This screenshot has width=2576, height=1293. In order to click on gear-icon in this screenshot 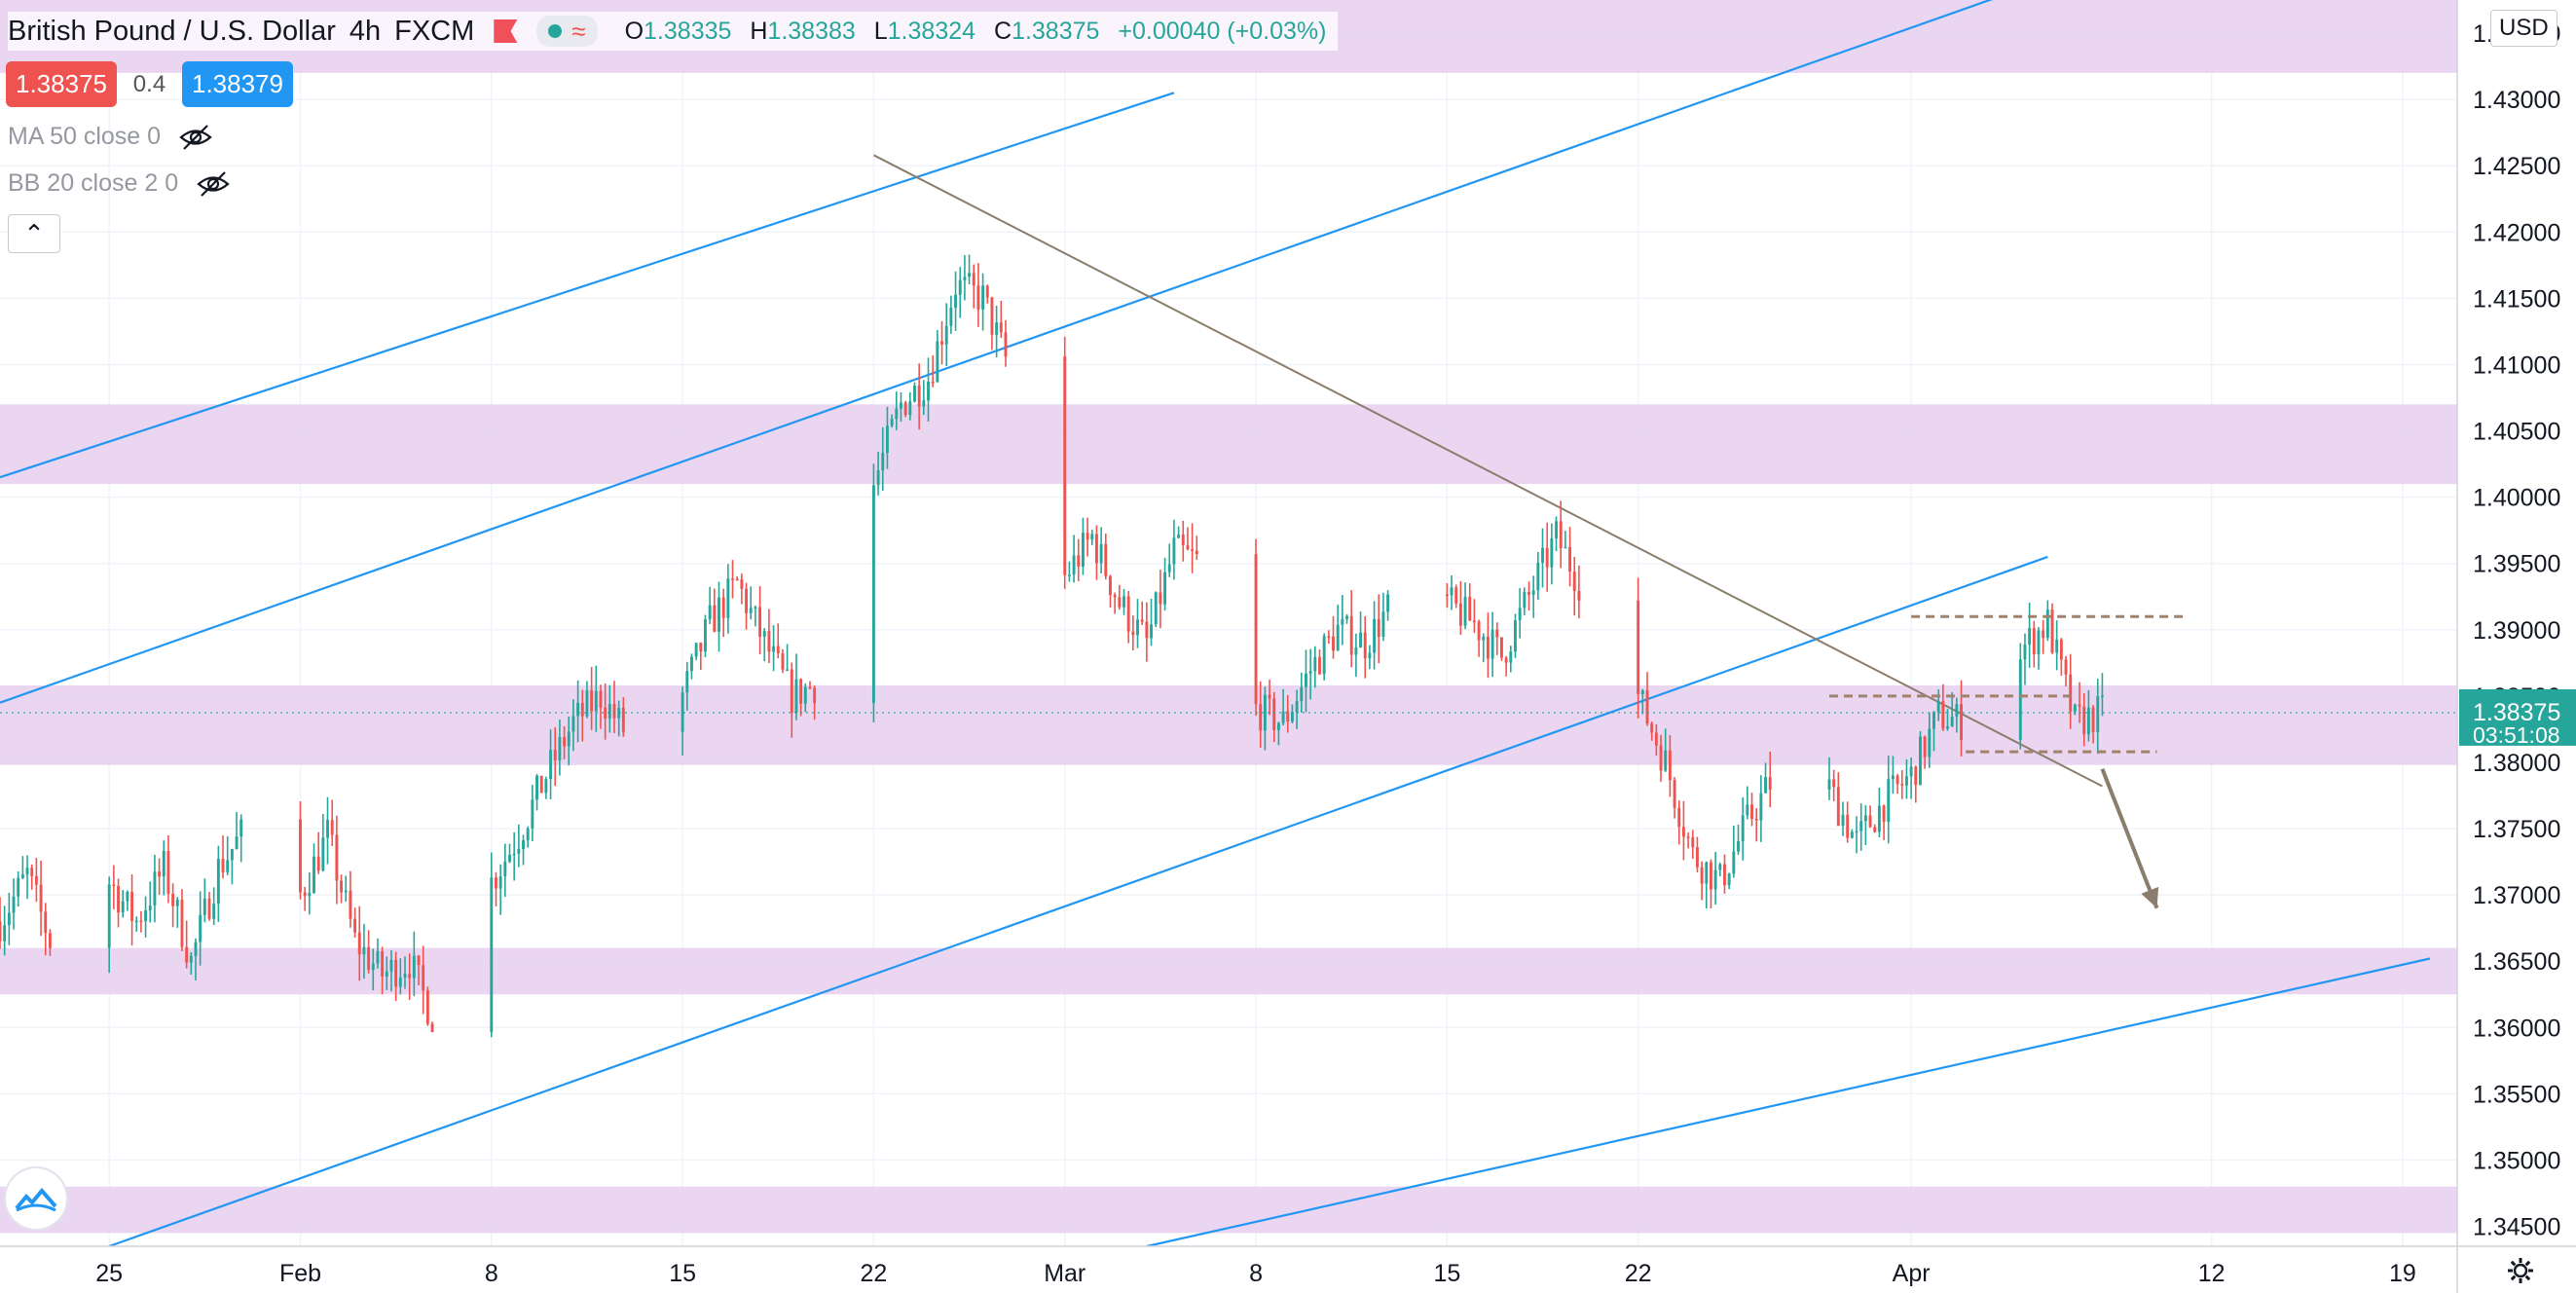, I will do `click(2520, 1271)`.